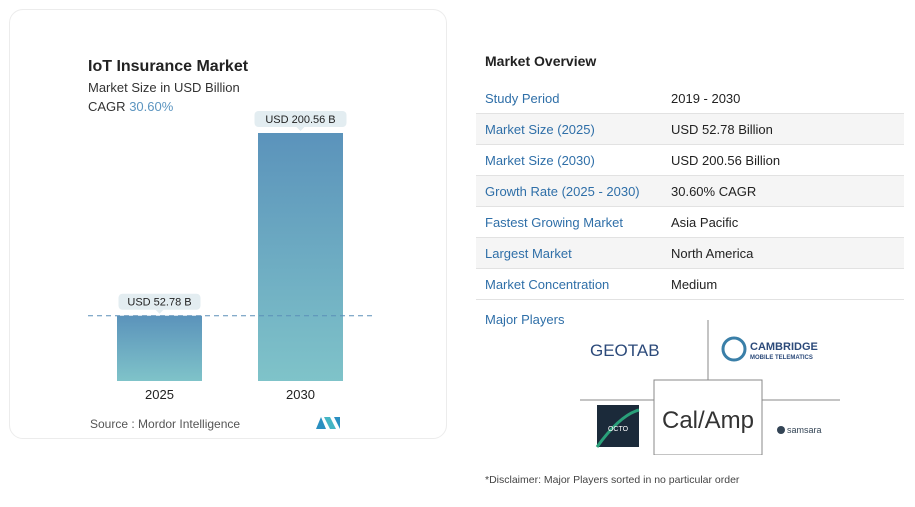 The image size is (915, 507). Describe the element at coordinates (159, 348) in the screenshot. I see `bar-2025` at that location.